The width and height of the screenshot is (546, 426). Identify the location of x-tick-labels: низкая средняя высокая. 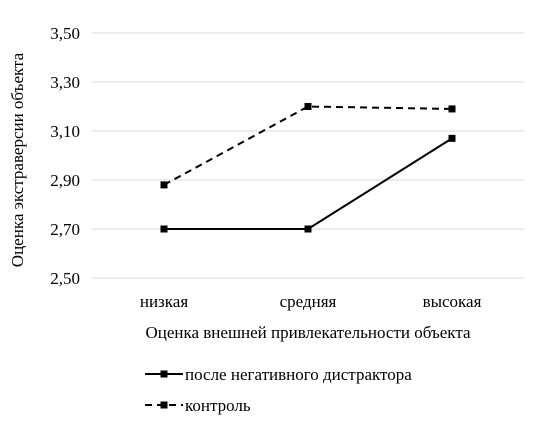
(311, 301).